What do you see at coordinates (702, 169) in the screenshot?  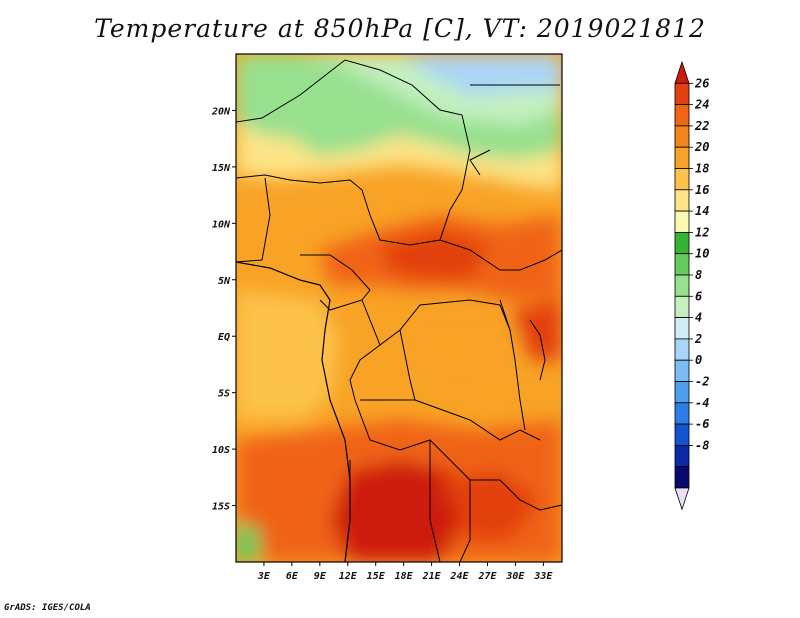 I see `colorbar-label: 18` at bounding box center [702, 169].